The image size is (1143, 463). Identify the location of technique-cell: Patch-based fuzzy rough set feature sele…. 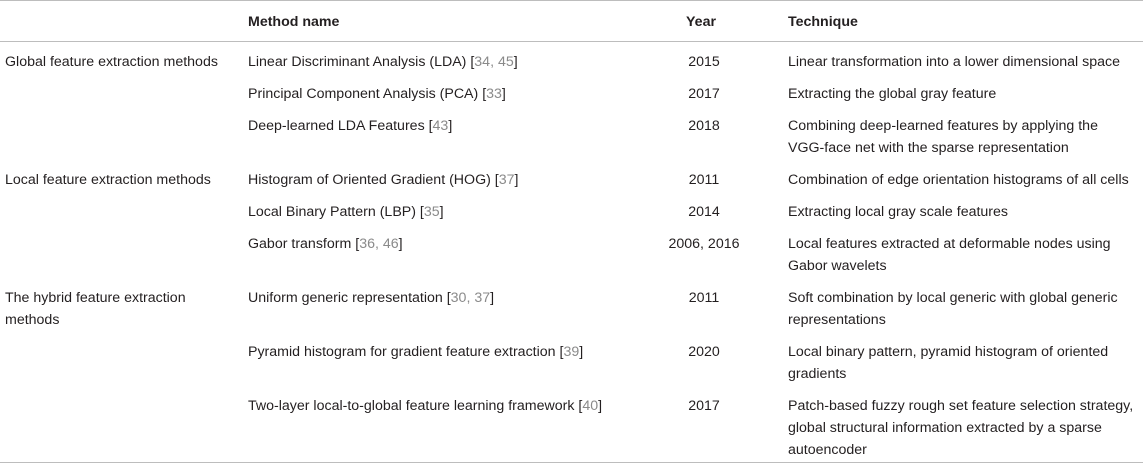
(965, 427).